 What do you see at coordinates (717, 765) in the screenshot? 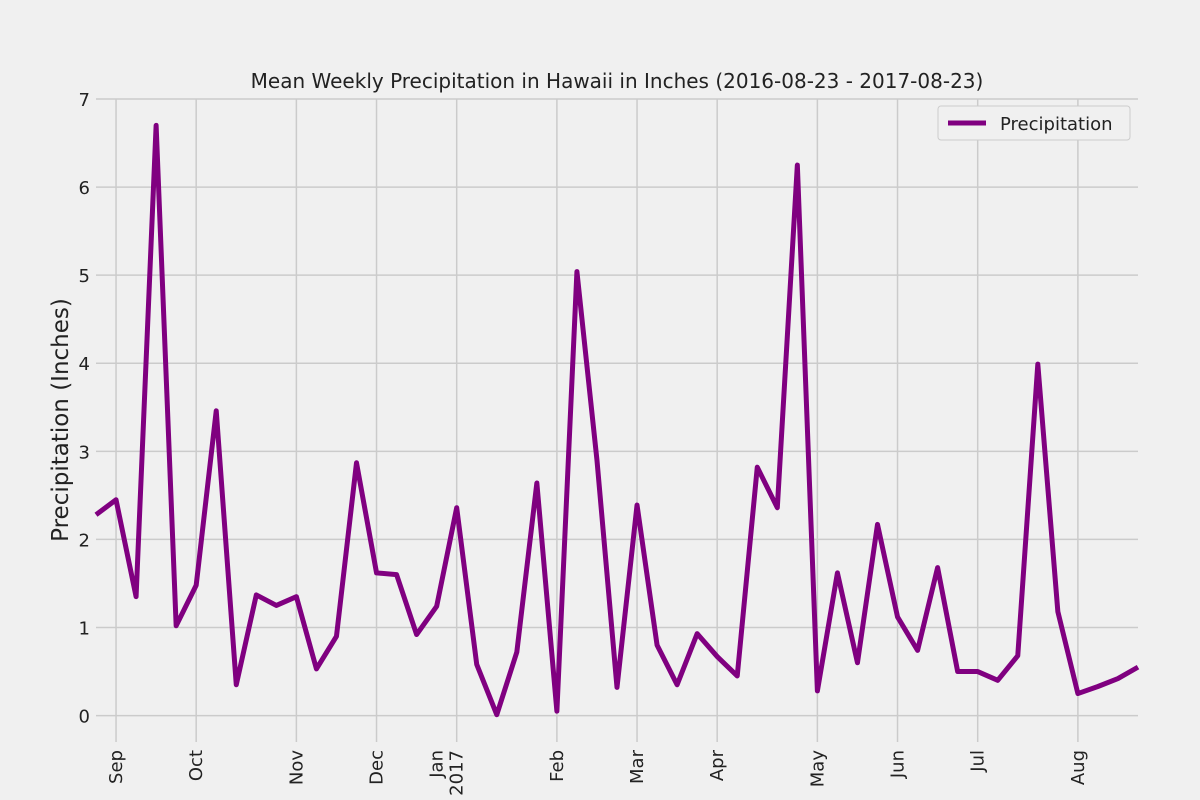
I see `x-tick-label: Apr` at bounding box center [717, 765].